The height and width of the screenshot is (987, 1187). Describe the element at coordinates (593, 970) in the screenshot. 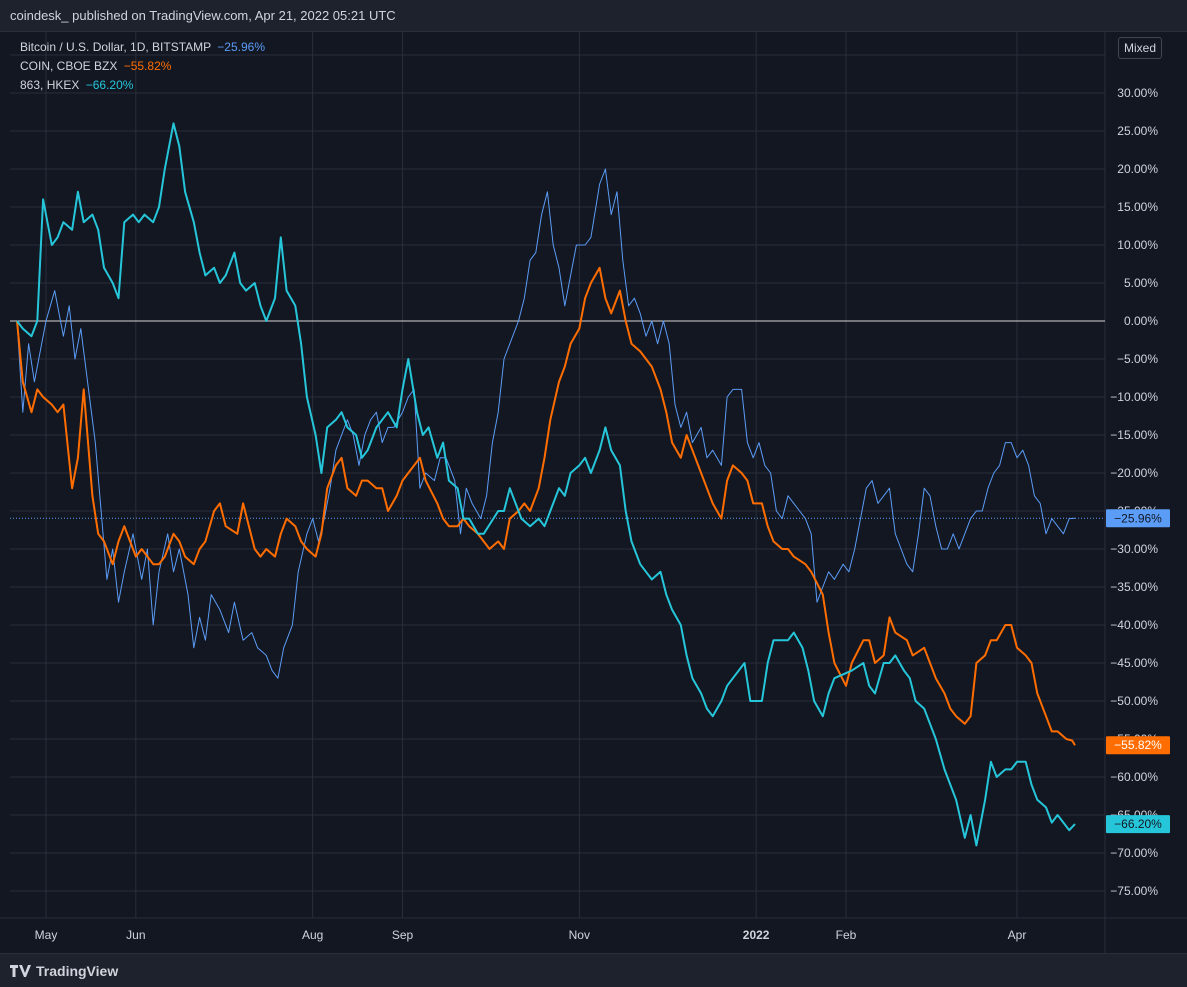

I see `footer-bar: TradingView` at that location.